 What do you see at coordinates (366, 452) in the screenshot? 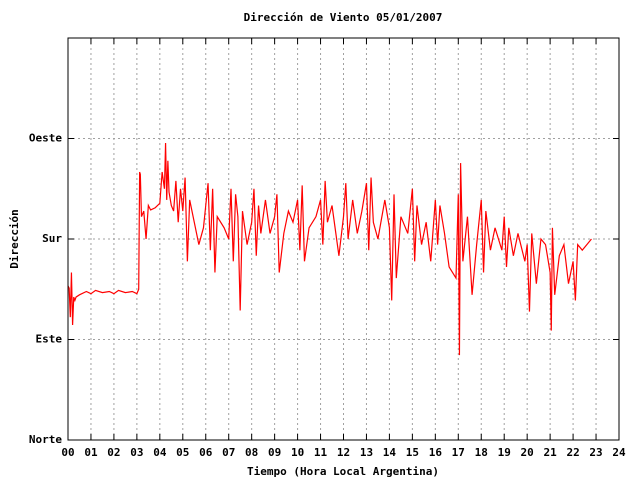
I see `x-tick-label: 13` at bounding box center [366, 452].